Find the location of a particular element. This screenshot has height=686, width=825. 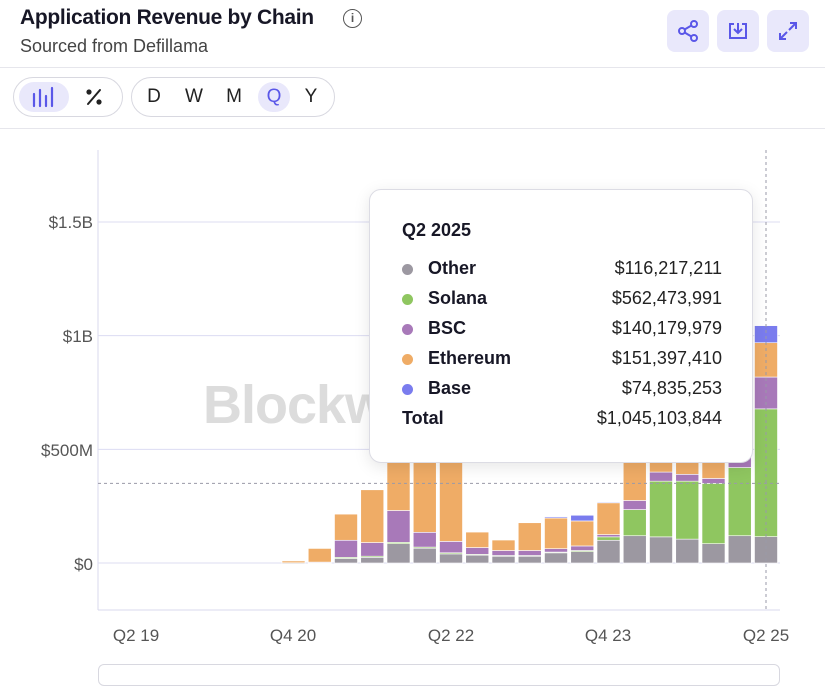

percent-view-button is located at coordinates (94, 97).